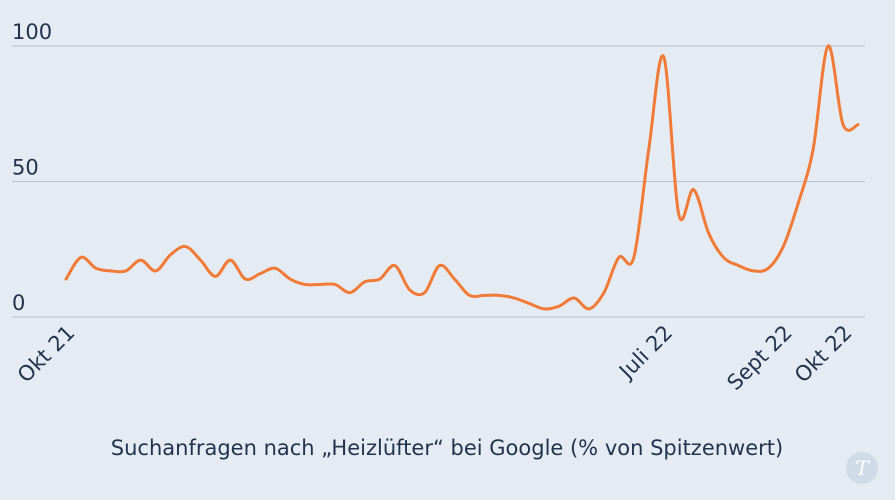 The width and height of the screenshot is (895, 500). I want to click on x-tick-label: Okt 22, so click(823, 354).